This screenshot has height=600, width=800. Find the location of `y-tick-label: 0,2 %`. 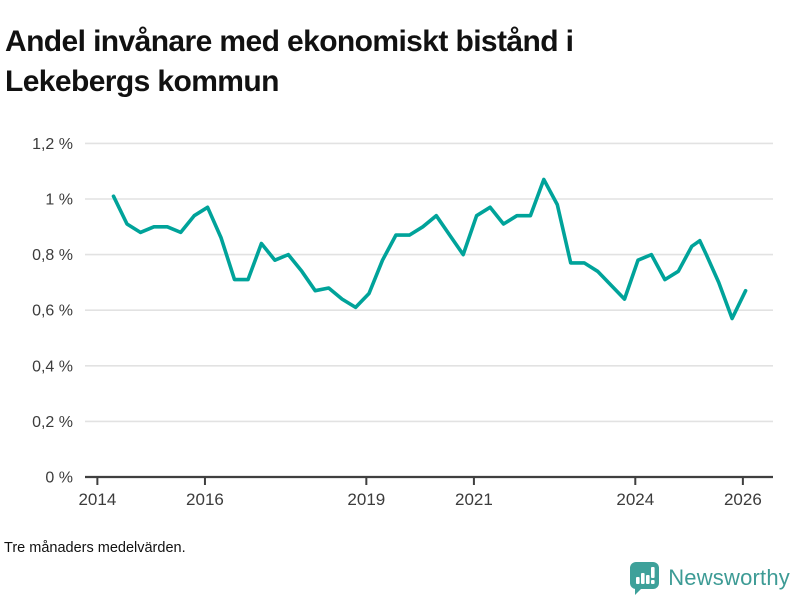

y-tick-label: 0,2 % is located at coordinates (52, 422).